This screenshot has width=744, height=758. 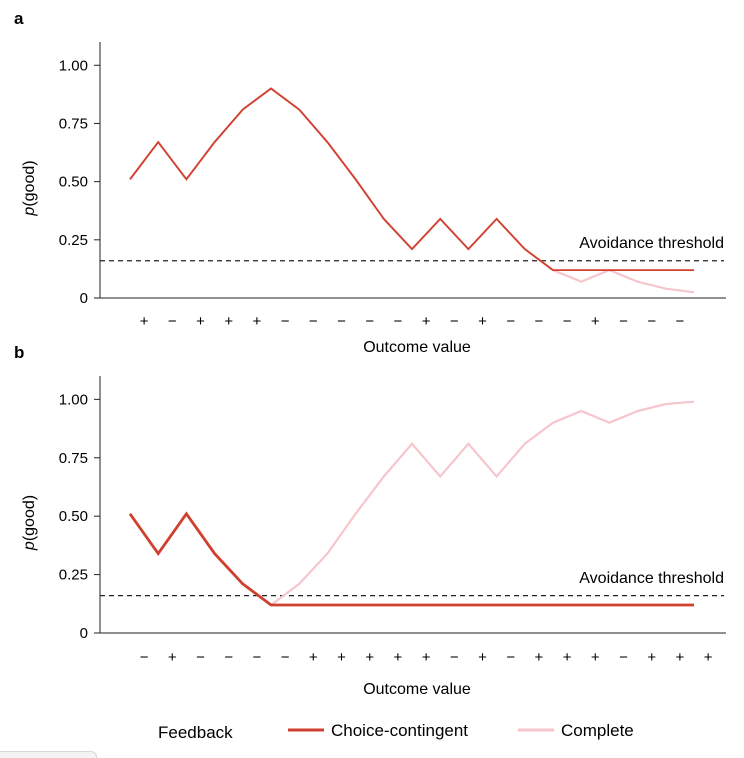 What do you see at coordinates (19, 352) in the screenshot?
I see `panel-label-b: b` at bounding box center [19, 352].